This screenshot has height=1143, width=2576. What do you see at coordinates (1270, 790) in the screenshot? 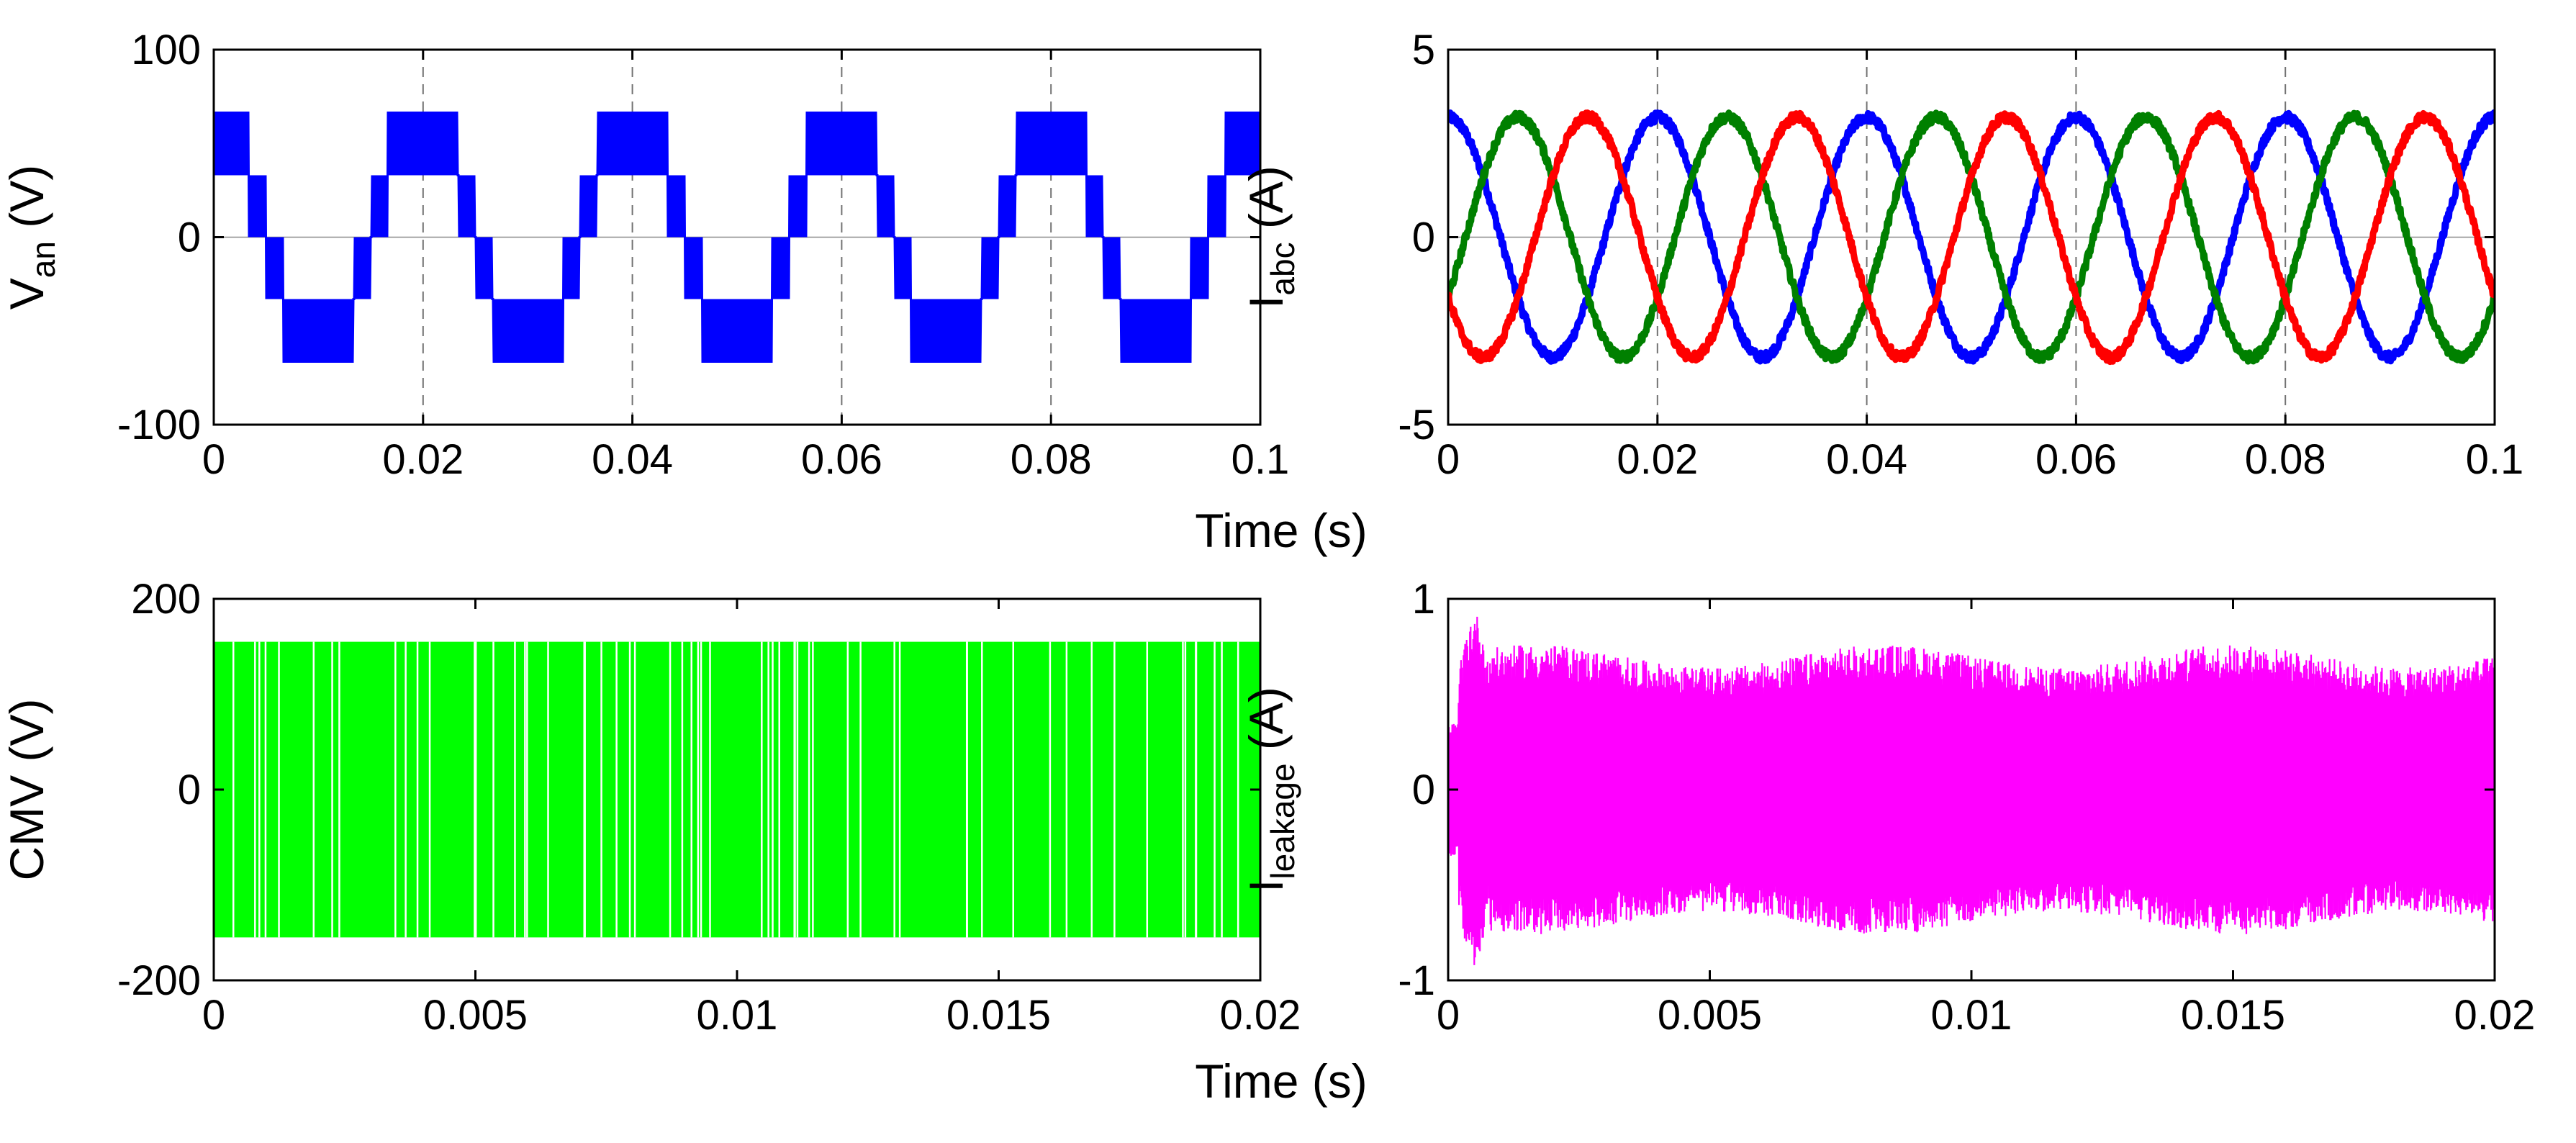
I see `y-axis-label: Ileakage (A)` at bounding box center [1270, 790].